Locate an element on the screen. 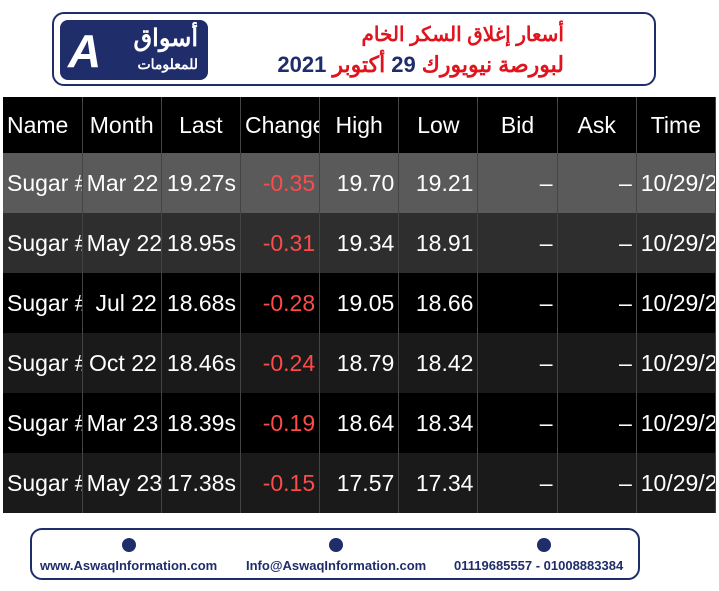 This screenshot has width=719, height=591. cell: 18.34 is located at coordinates (438, 423).